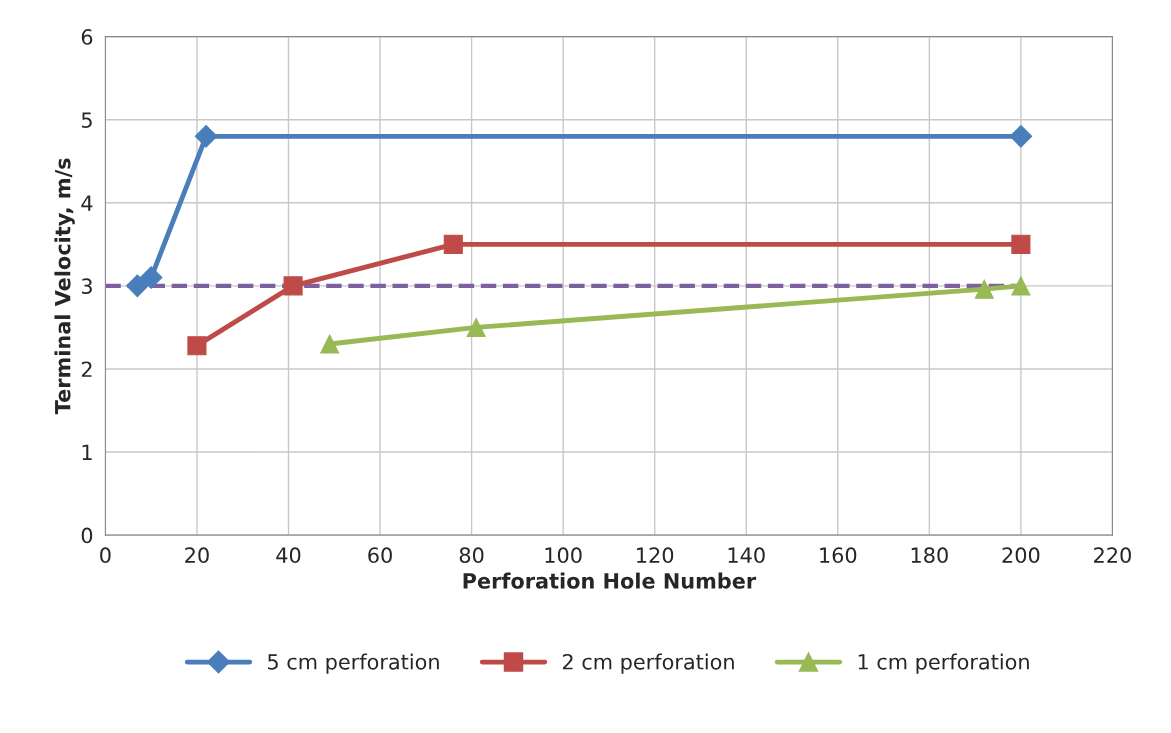  What do you see at coordinates (929, 555) in the screenshot?
I see `x-tick-label: 180` at bounding box center [929, 555].